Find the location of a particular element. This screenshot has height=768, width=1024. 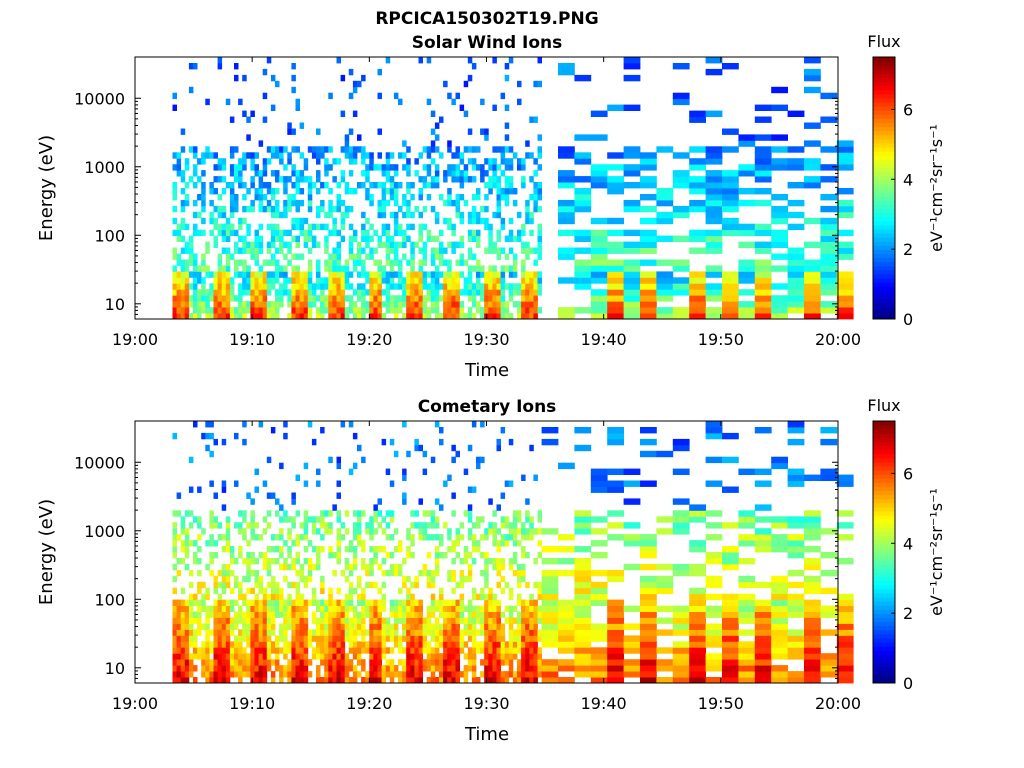

solar-wind-colorbar-title: Flux is located at coordinates (883, 41).